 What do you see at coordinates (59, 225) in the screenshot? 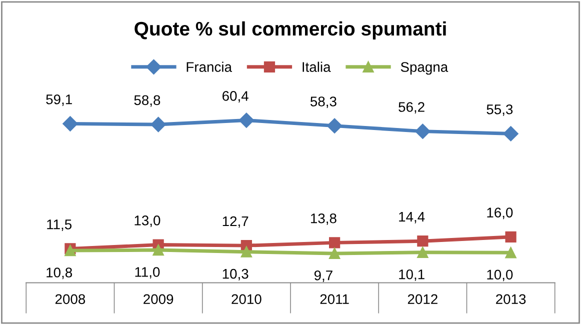
I see `data-label: 11,5` at bounding box center [59, 225].